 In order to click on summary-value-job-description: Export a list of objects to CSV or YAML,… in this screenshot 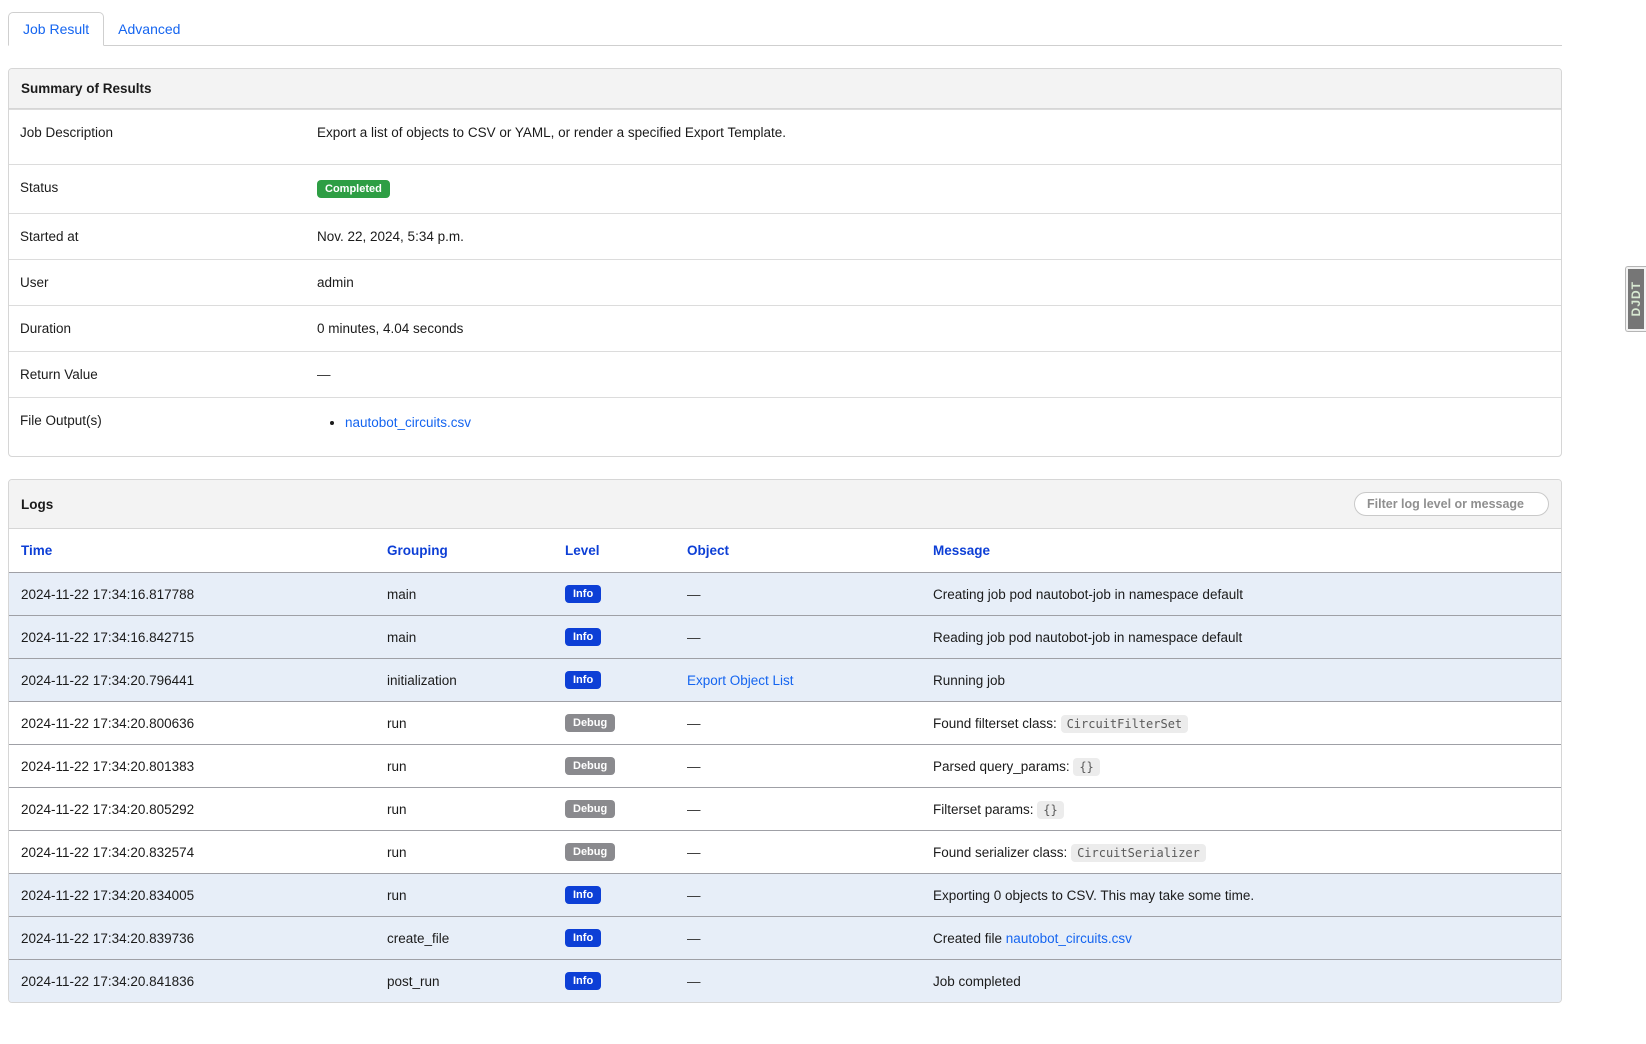, I will do `click(551, 132)`.